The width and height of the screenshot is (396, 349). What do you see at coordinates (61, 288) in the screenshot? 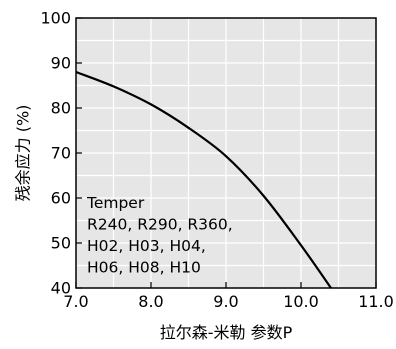
I see `y-tick-label: 40` at bounding box center [61, 288].